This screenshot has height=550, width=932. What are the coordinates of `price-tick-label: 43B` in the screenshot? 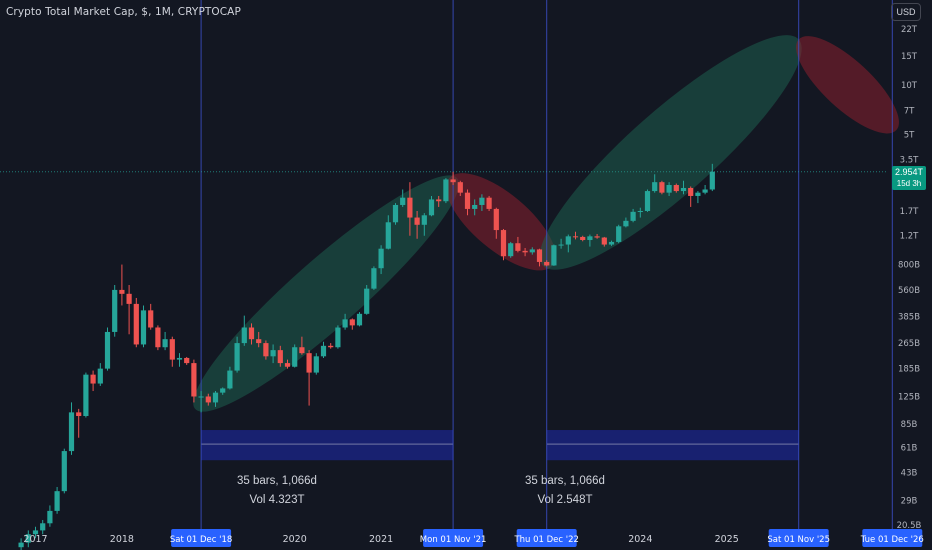 It's located at (909, 473).